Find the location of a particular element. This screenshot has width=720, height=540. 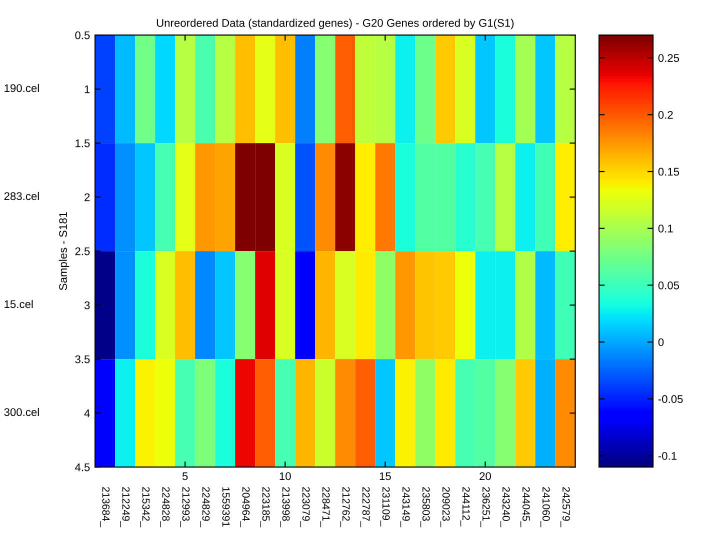

text: 223079_ is located at coordinates (305, 507).